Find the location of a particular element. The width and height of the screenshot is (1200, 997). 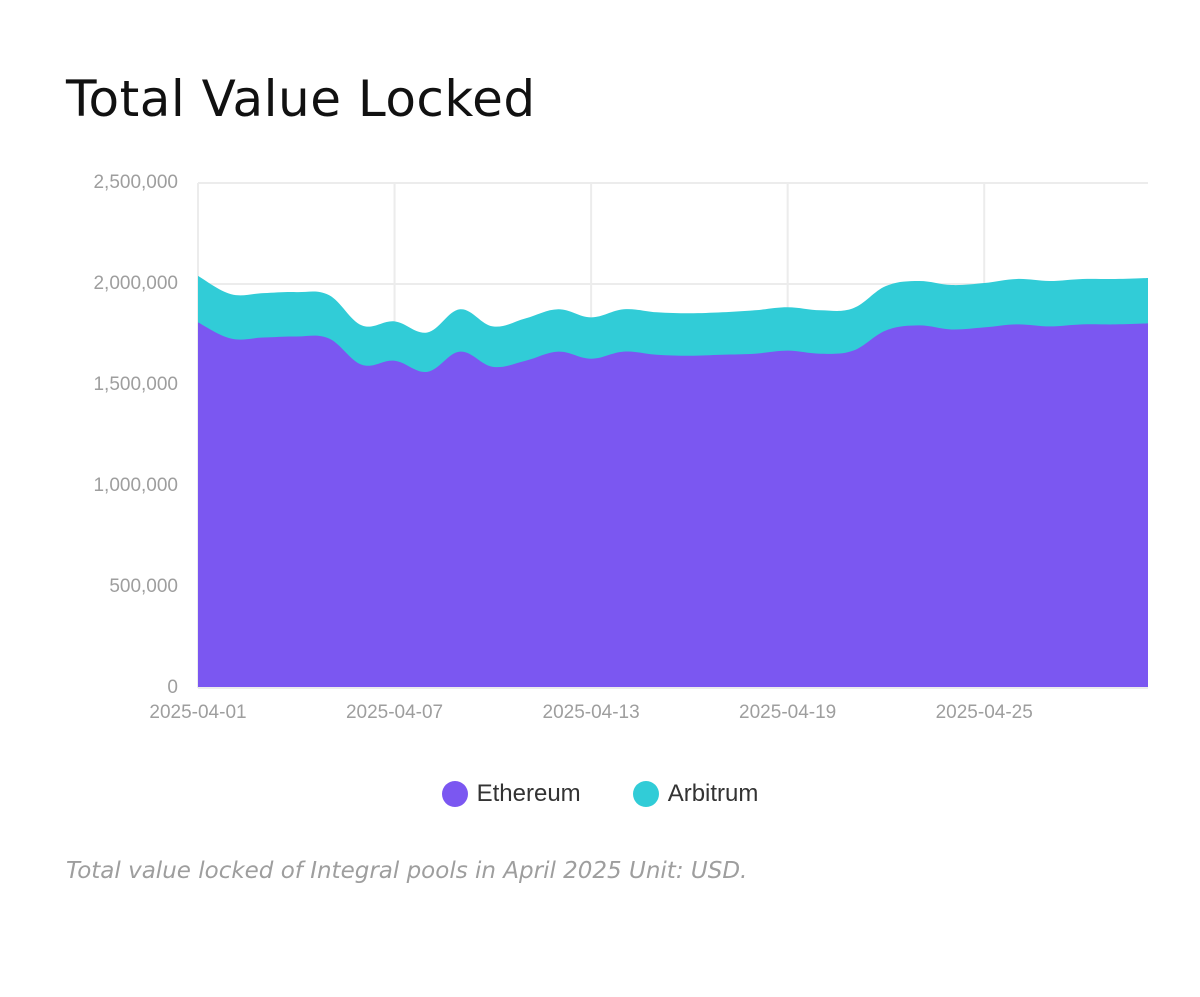

y-tick-label: 1,000,000 is located at coordinates (135, 485).